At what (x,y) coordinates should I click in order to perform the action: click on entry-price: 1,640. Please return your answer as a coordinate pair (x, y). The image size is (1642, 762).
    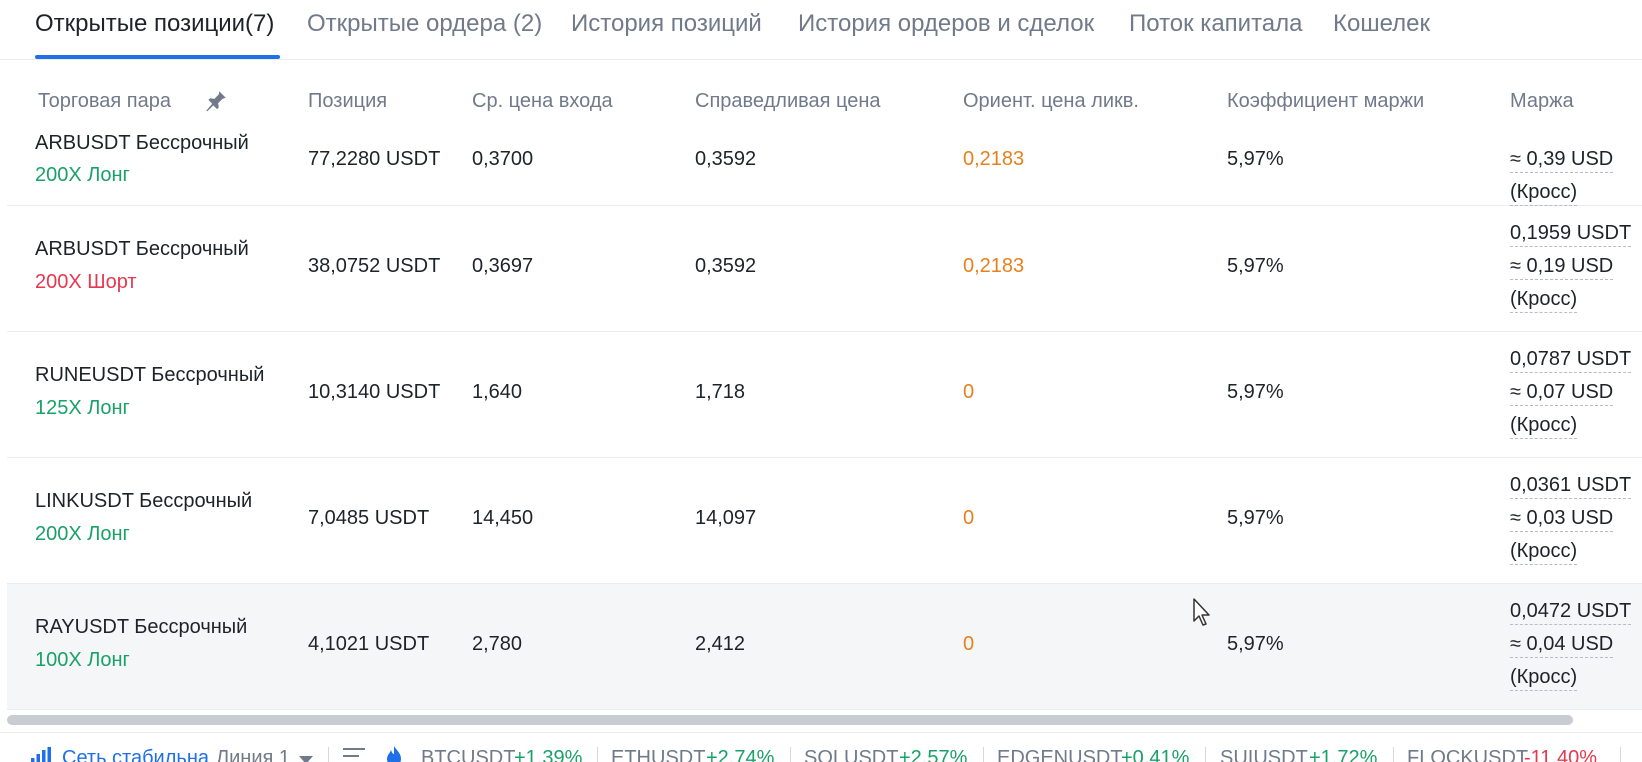
    Looking at the image, I should click on (497, 392).